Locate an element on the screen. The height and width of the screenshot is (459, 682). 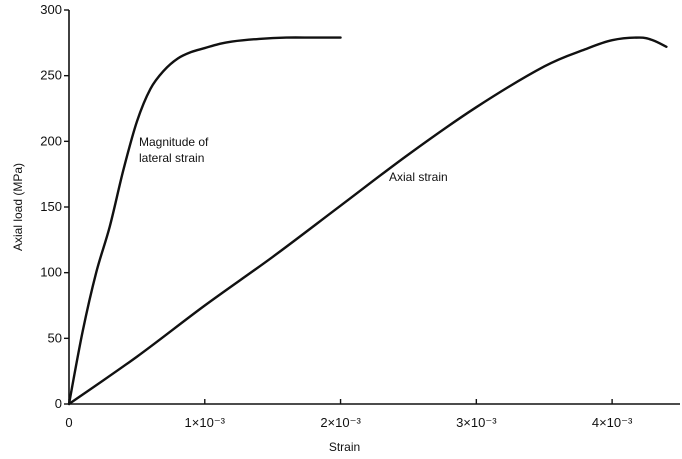
lateral-annotation-line: lateral strain is located at coordinates (171, 158).